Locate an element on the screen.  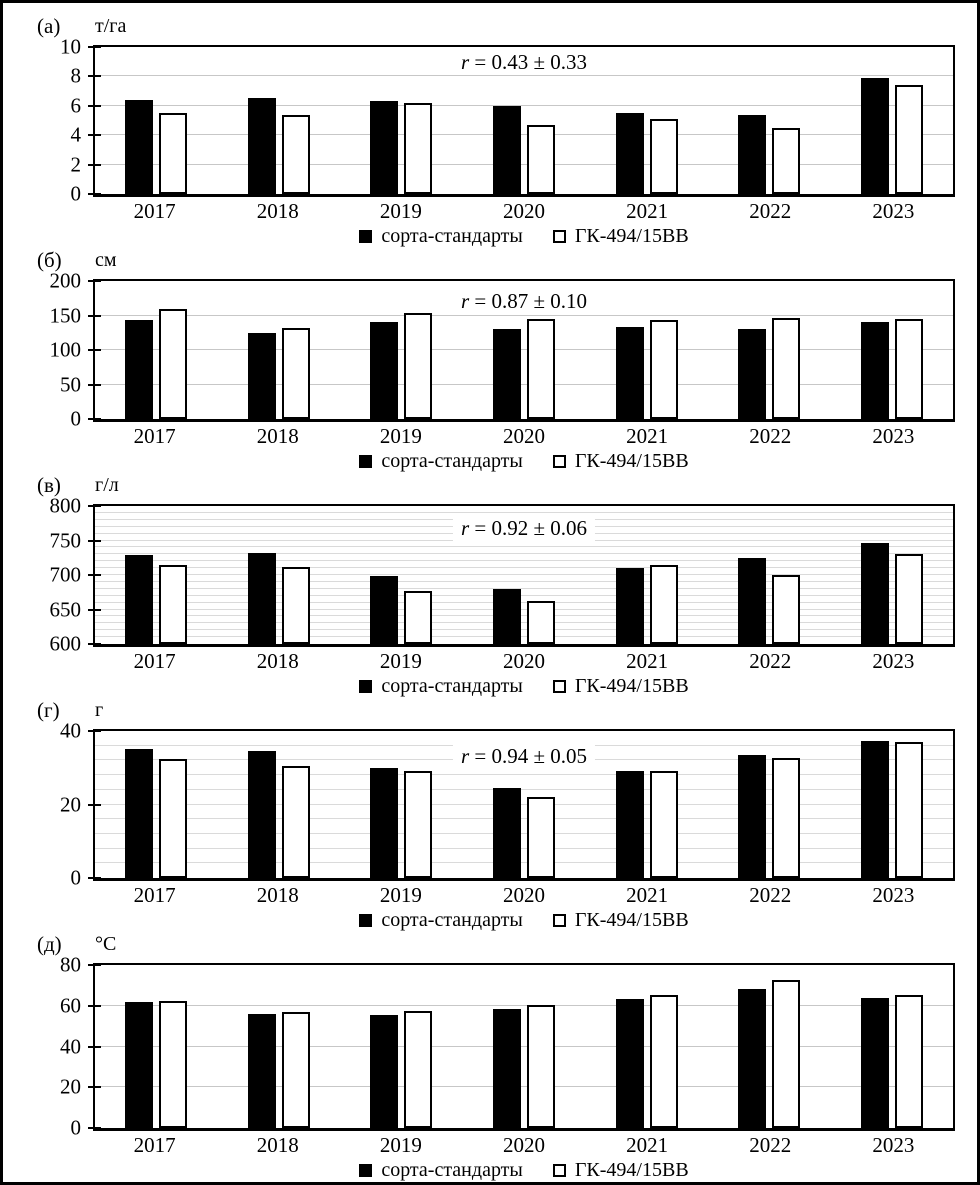
bar-open-2021 is located at coordinates (663, 604).